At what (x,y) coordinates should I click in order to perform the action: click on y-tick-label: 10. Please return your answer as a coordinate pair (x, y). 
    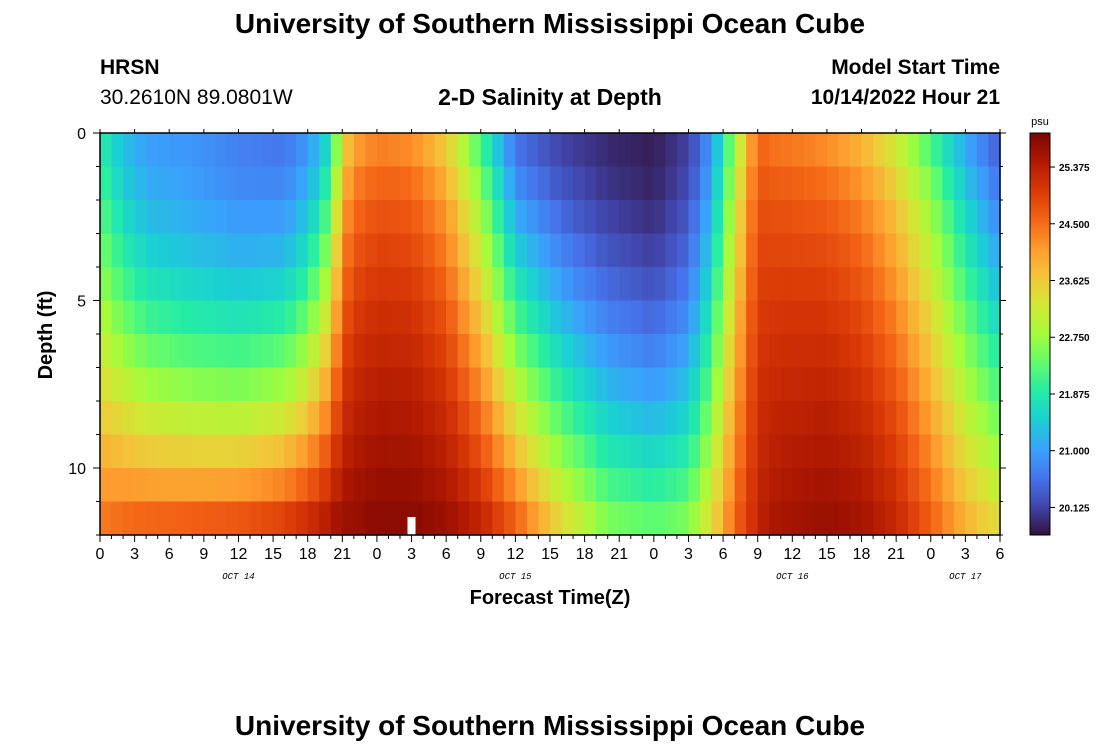
    Looking at the image, I should click on (77, 469).